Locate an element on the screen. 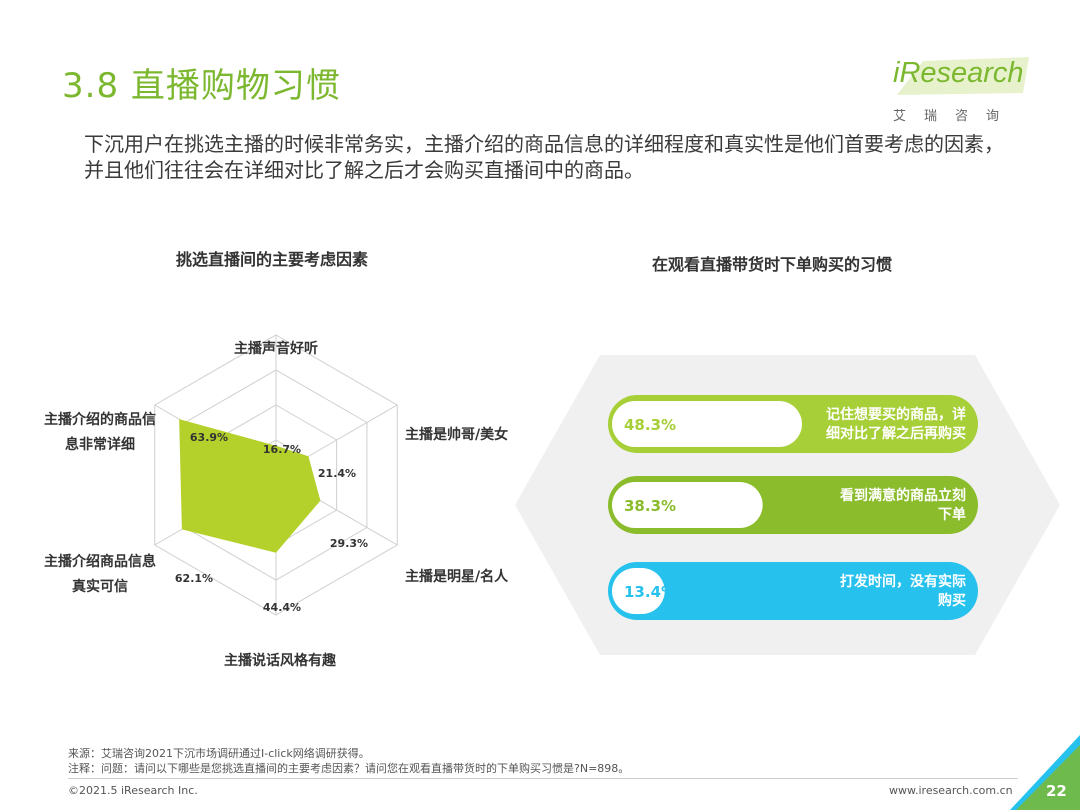 The height and width of the screenshot is (810, 1080). radar-value-label: 29.3% is located at coordinates (349, 543).